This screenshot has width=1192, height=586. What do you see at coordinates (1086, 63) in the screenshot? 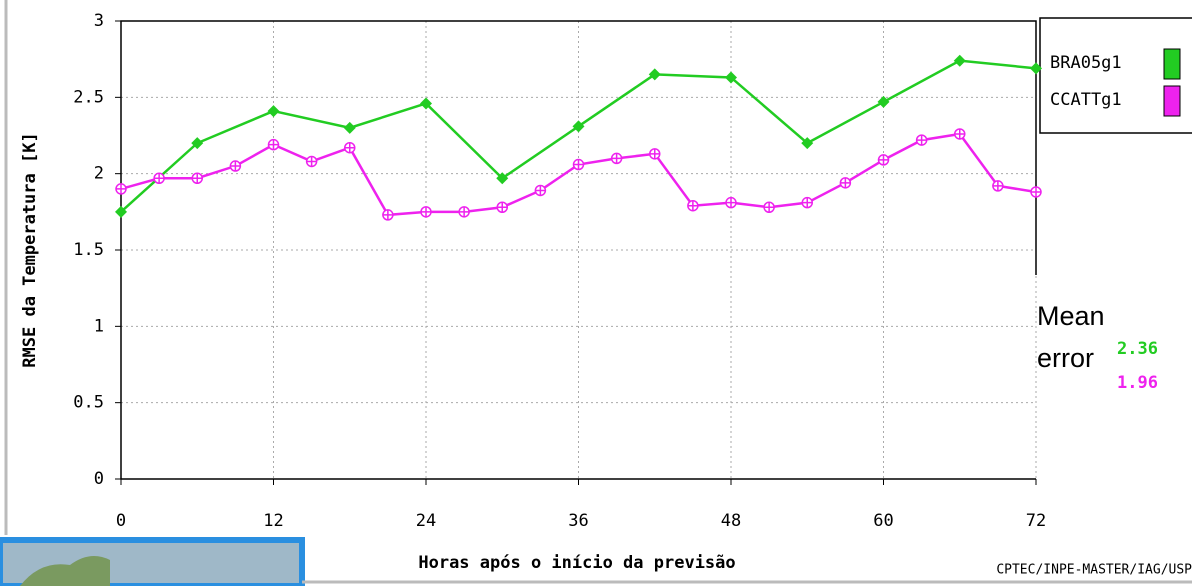
I see `legend-label: BRA05g1` at bounding box center [1086, 63].